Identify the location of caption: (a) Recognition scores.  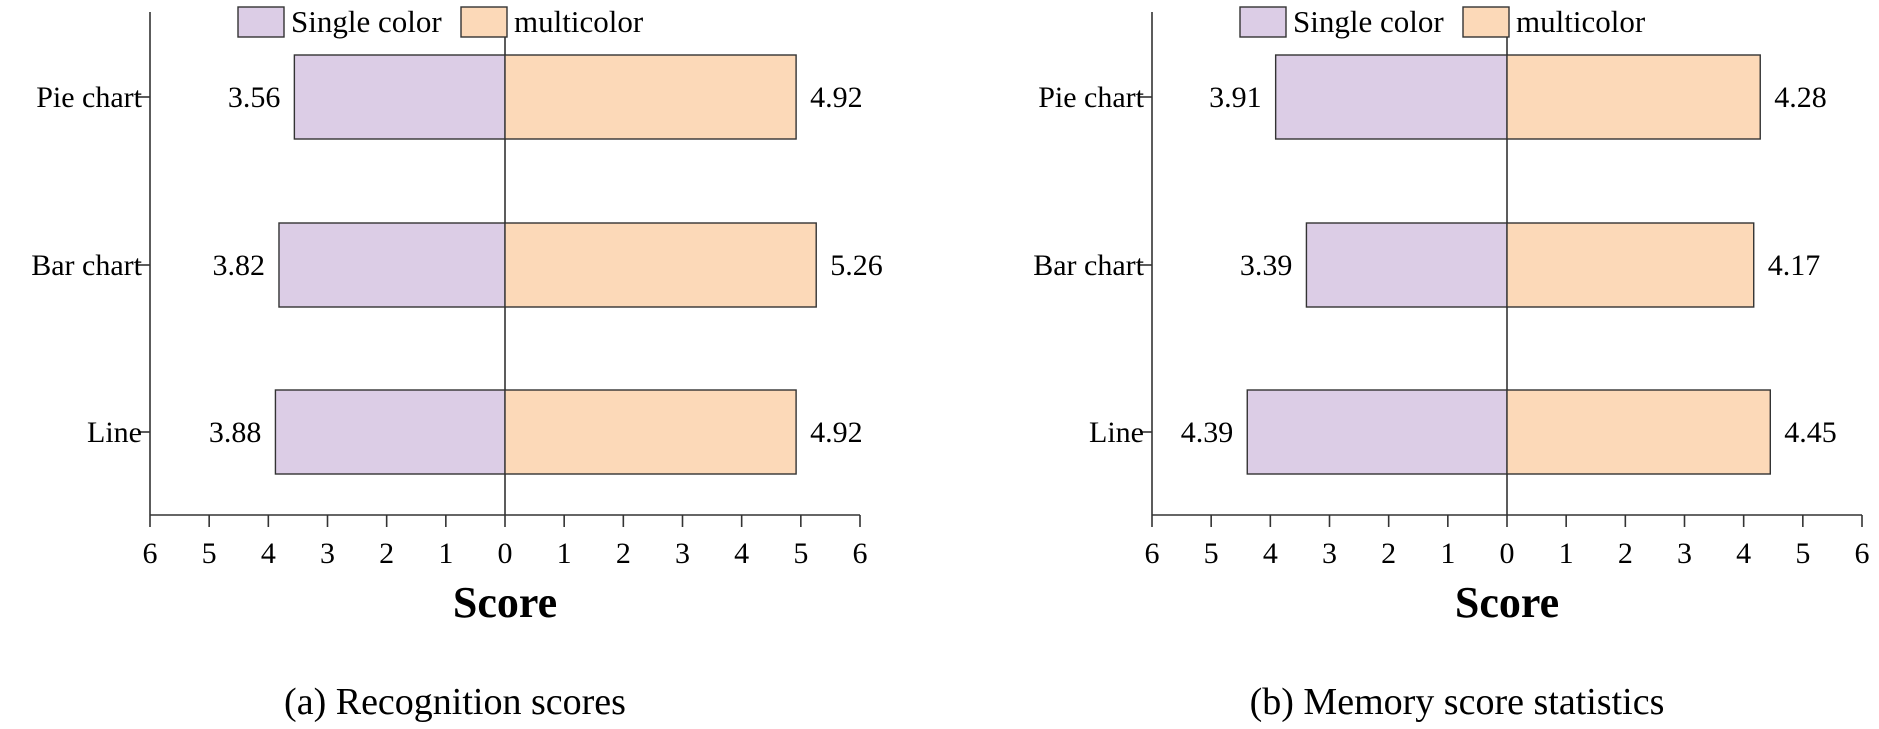
(455, 702).